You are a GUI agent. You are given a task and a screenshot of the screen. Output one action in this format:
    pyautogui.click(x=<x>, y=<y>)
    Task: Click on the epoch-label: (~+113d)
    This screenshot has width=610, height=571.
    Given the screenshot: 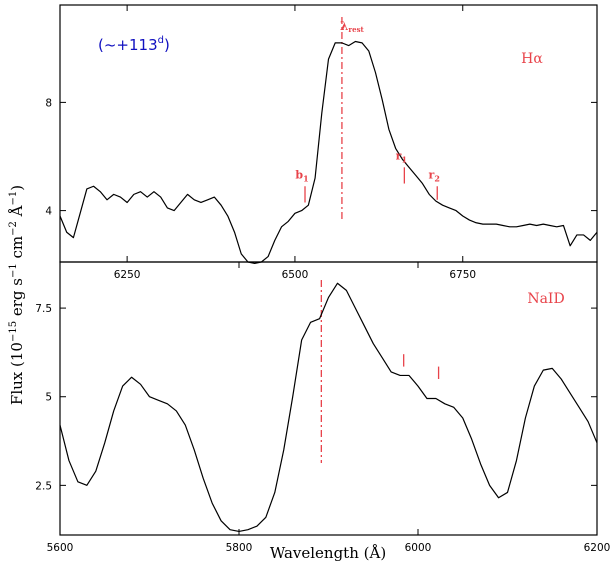 What is the action you would take?
    pyautogui.click(x=134, y=44)
    